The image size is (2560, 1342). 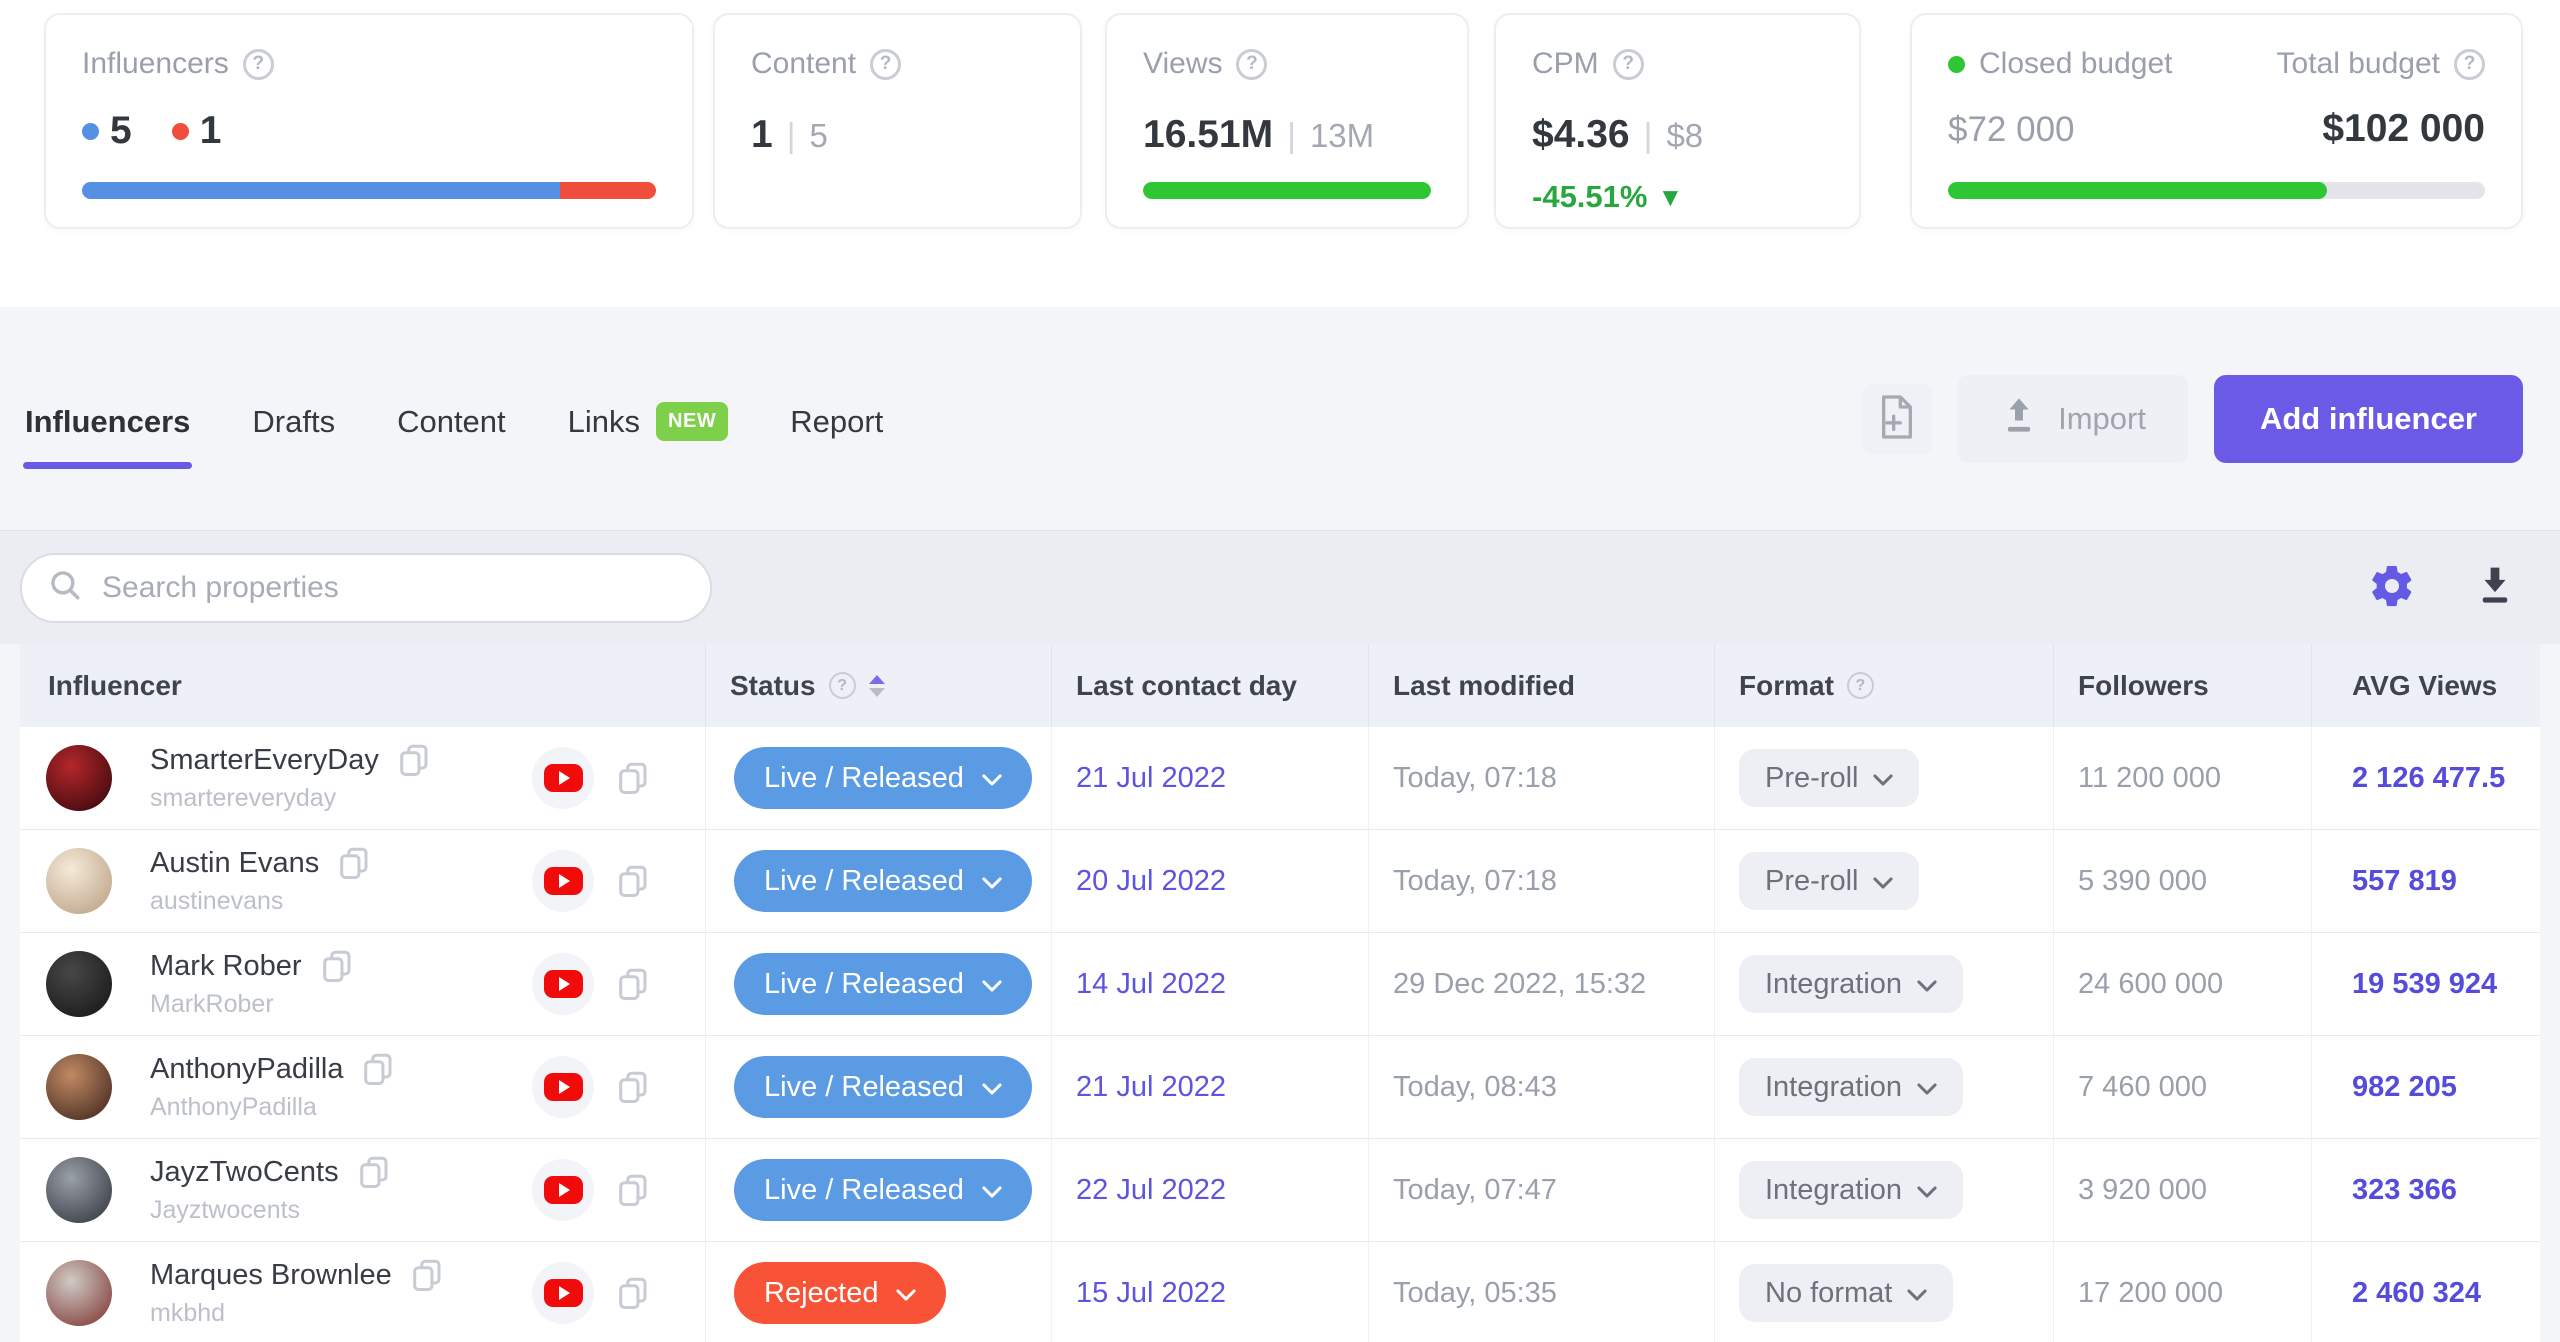 What do you see at coordinates (1685, 135) in the screenshot?
I see `cpm-secondary: $8` at bounding box center [1685, 135].